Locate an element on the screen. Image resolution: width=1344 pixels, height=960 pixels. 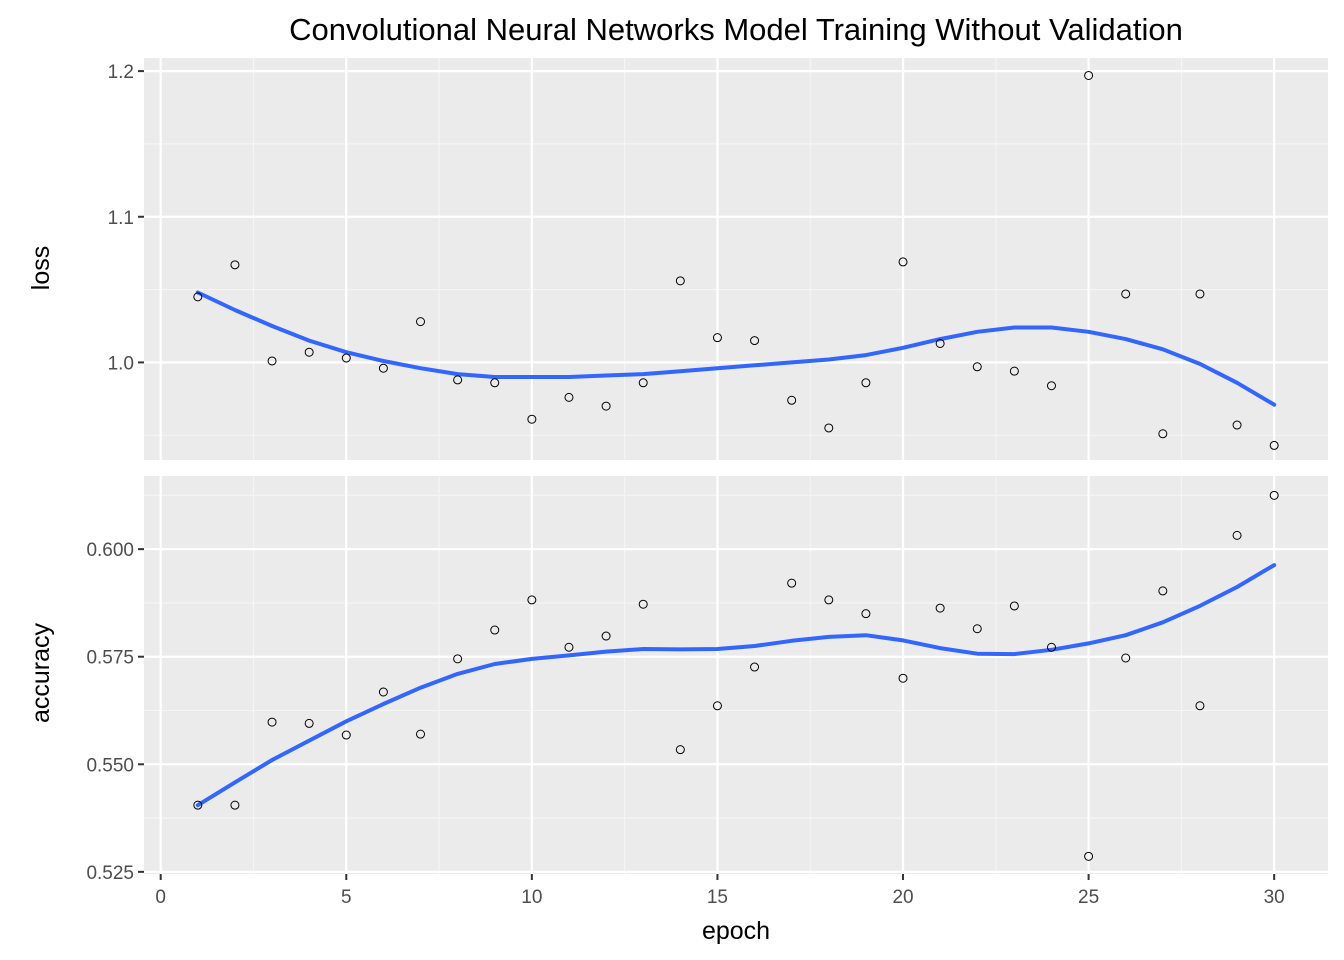
x-tick-label: 30 is located at coordinates (1274, 897).